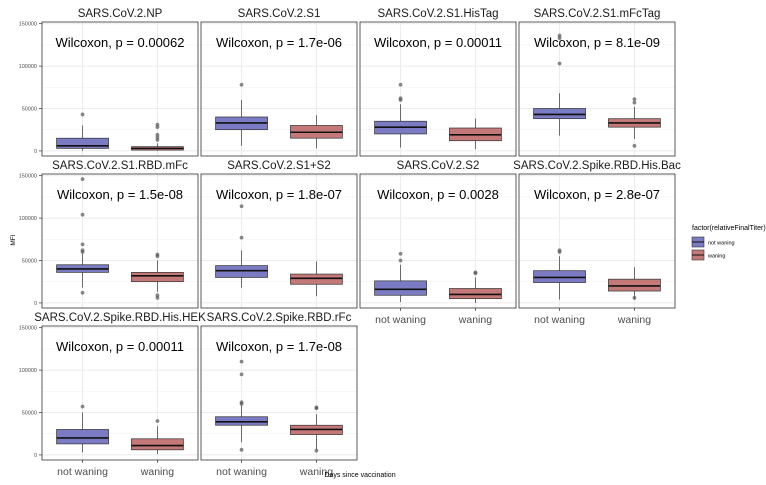 Image resolution: width=766 pixels, height=485 pixels. What do you see at coordinates (279, 194) in the screenshot?
I see `wilcoxon-annotation: Wilcoxon, p = 1.8e-07` at bounding box center [279, 194].